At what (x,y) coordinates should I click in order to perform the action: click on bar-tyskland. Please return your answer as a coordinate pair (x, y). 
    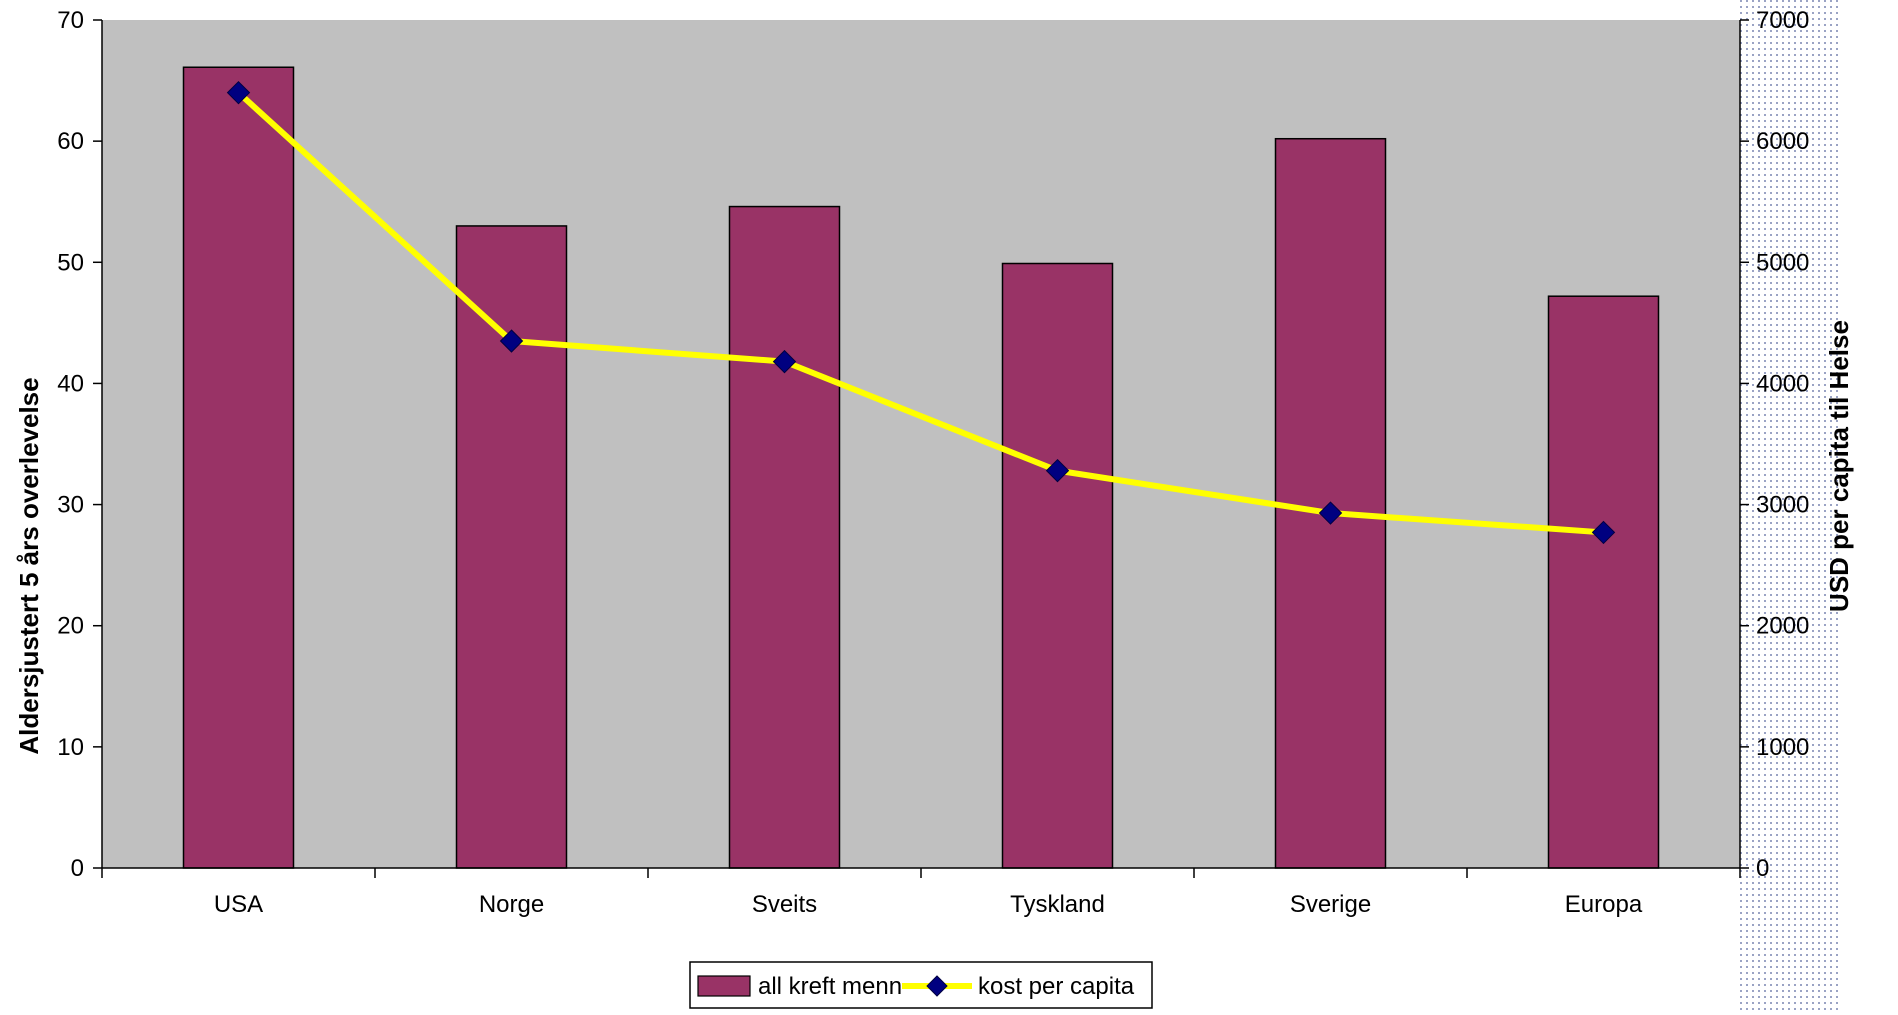
    Looking at the image, I should click on (1057, 565).